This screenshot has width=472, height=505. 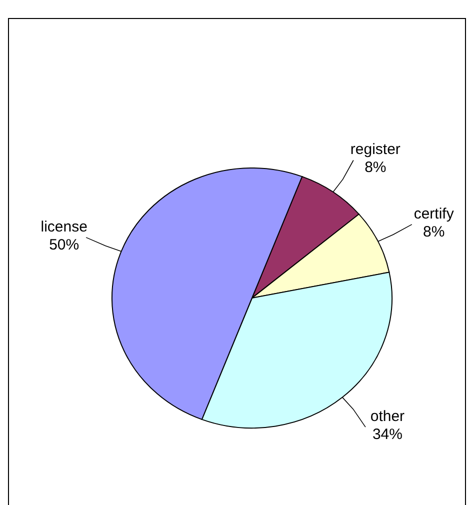 What do you see at coordinates (64, 245) in the screenshot?
I see `data-label: 50%` at bounding box center [64, 245].